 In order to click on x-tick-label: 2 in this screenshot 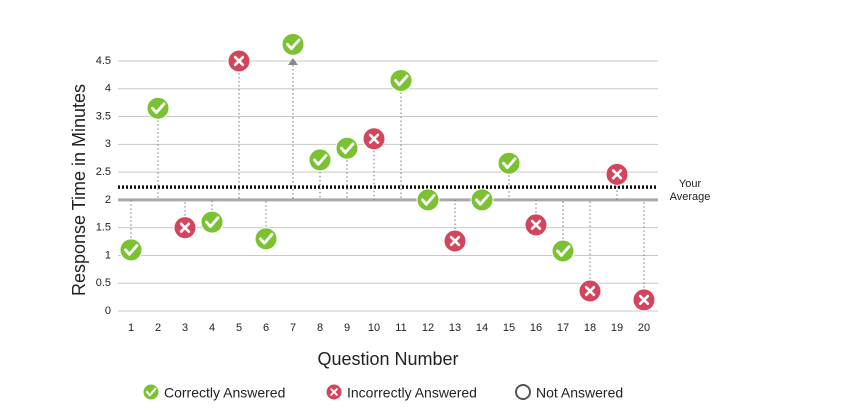, I will do `click(158, 328)`.